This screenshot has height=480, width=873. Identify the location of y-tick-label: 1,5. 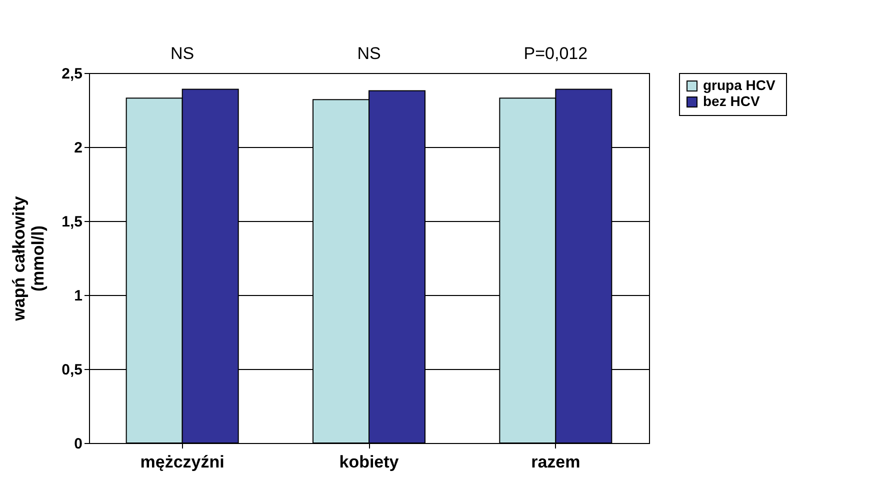
(72, 222).